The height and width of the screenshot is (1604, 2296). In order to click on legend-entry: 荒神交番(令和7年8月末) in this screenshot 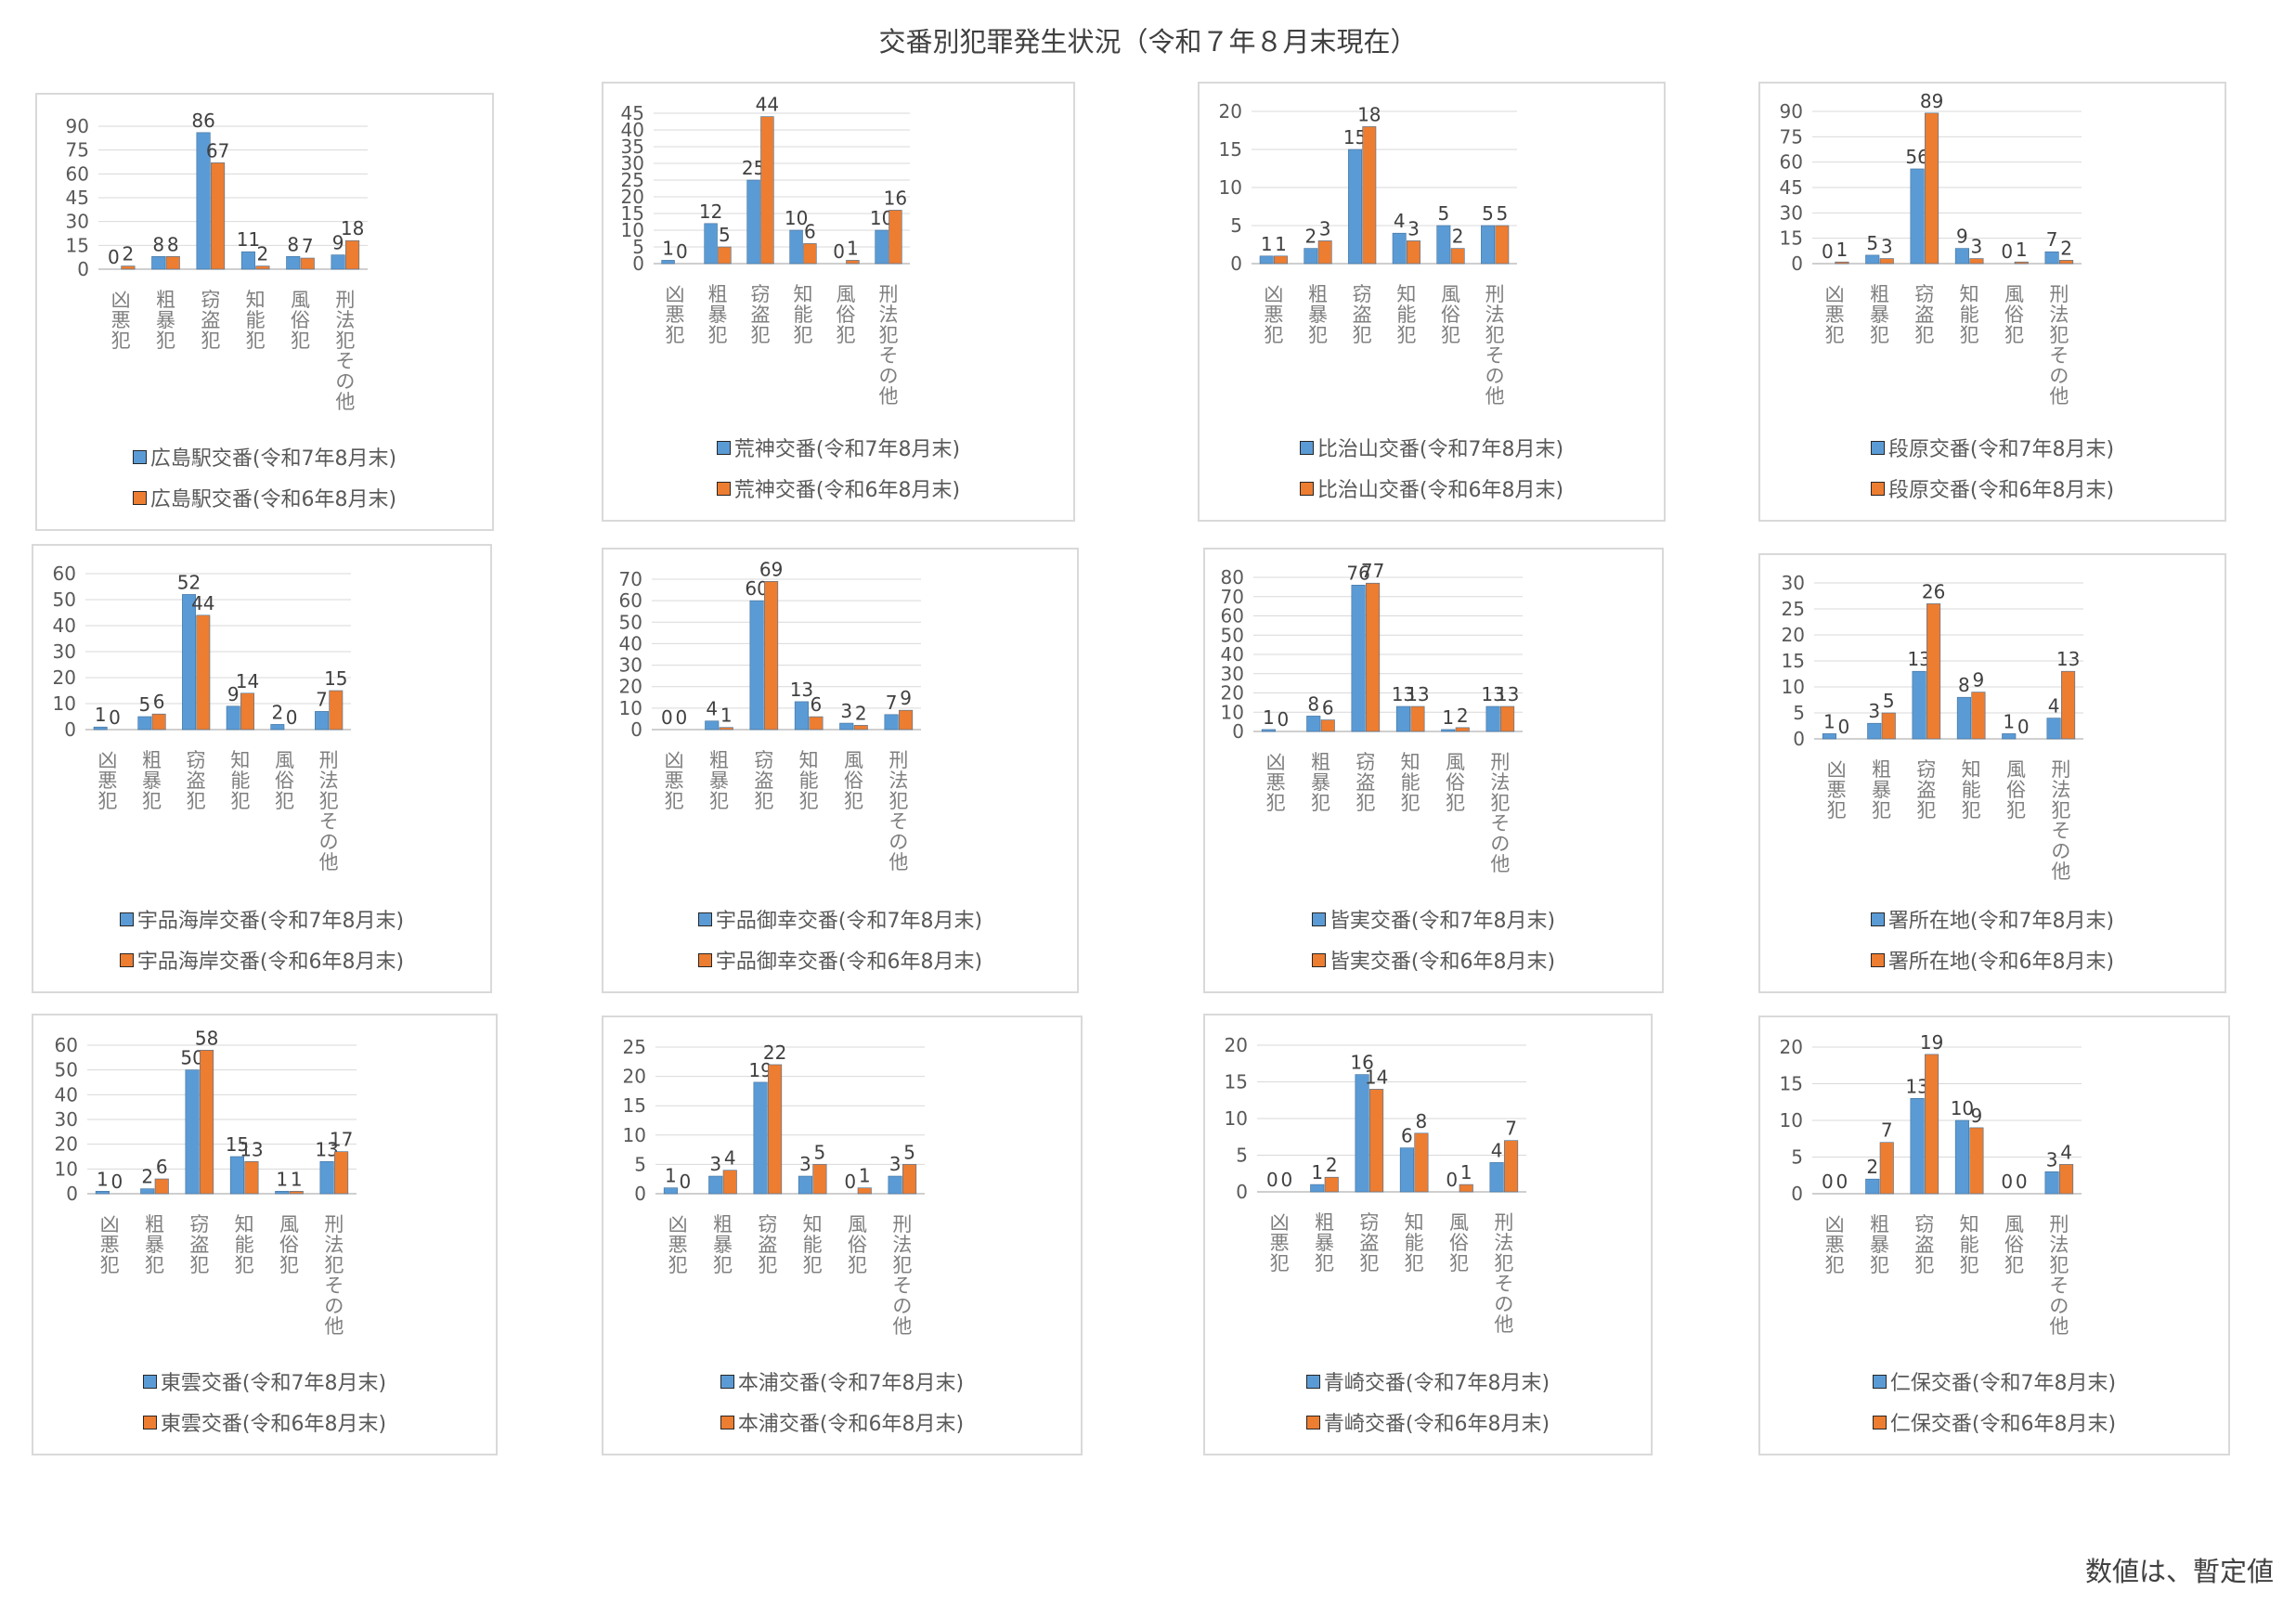, I will do `click(838, 447)`.